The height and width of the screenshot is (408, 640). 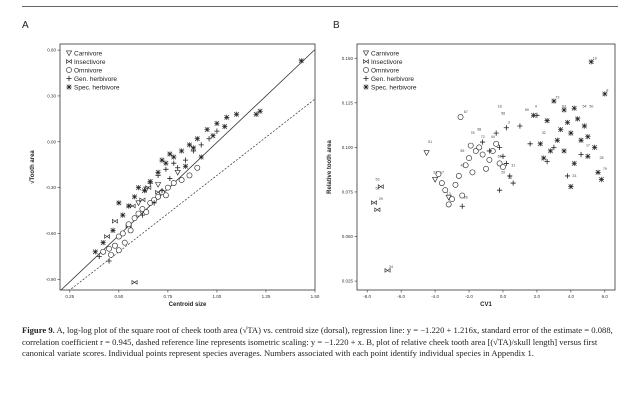 What do you see at coordinates (607, 90) in the screenshot?
I see `panel-b-point-label: 8` at bounding box center [607, 90].